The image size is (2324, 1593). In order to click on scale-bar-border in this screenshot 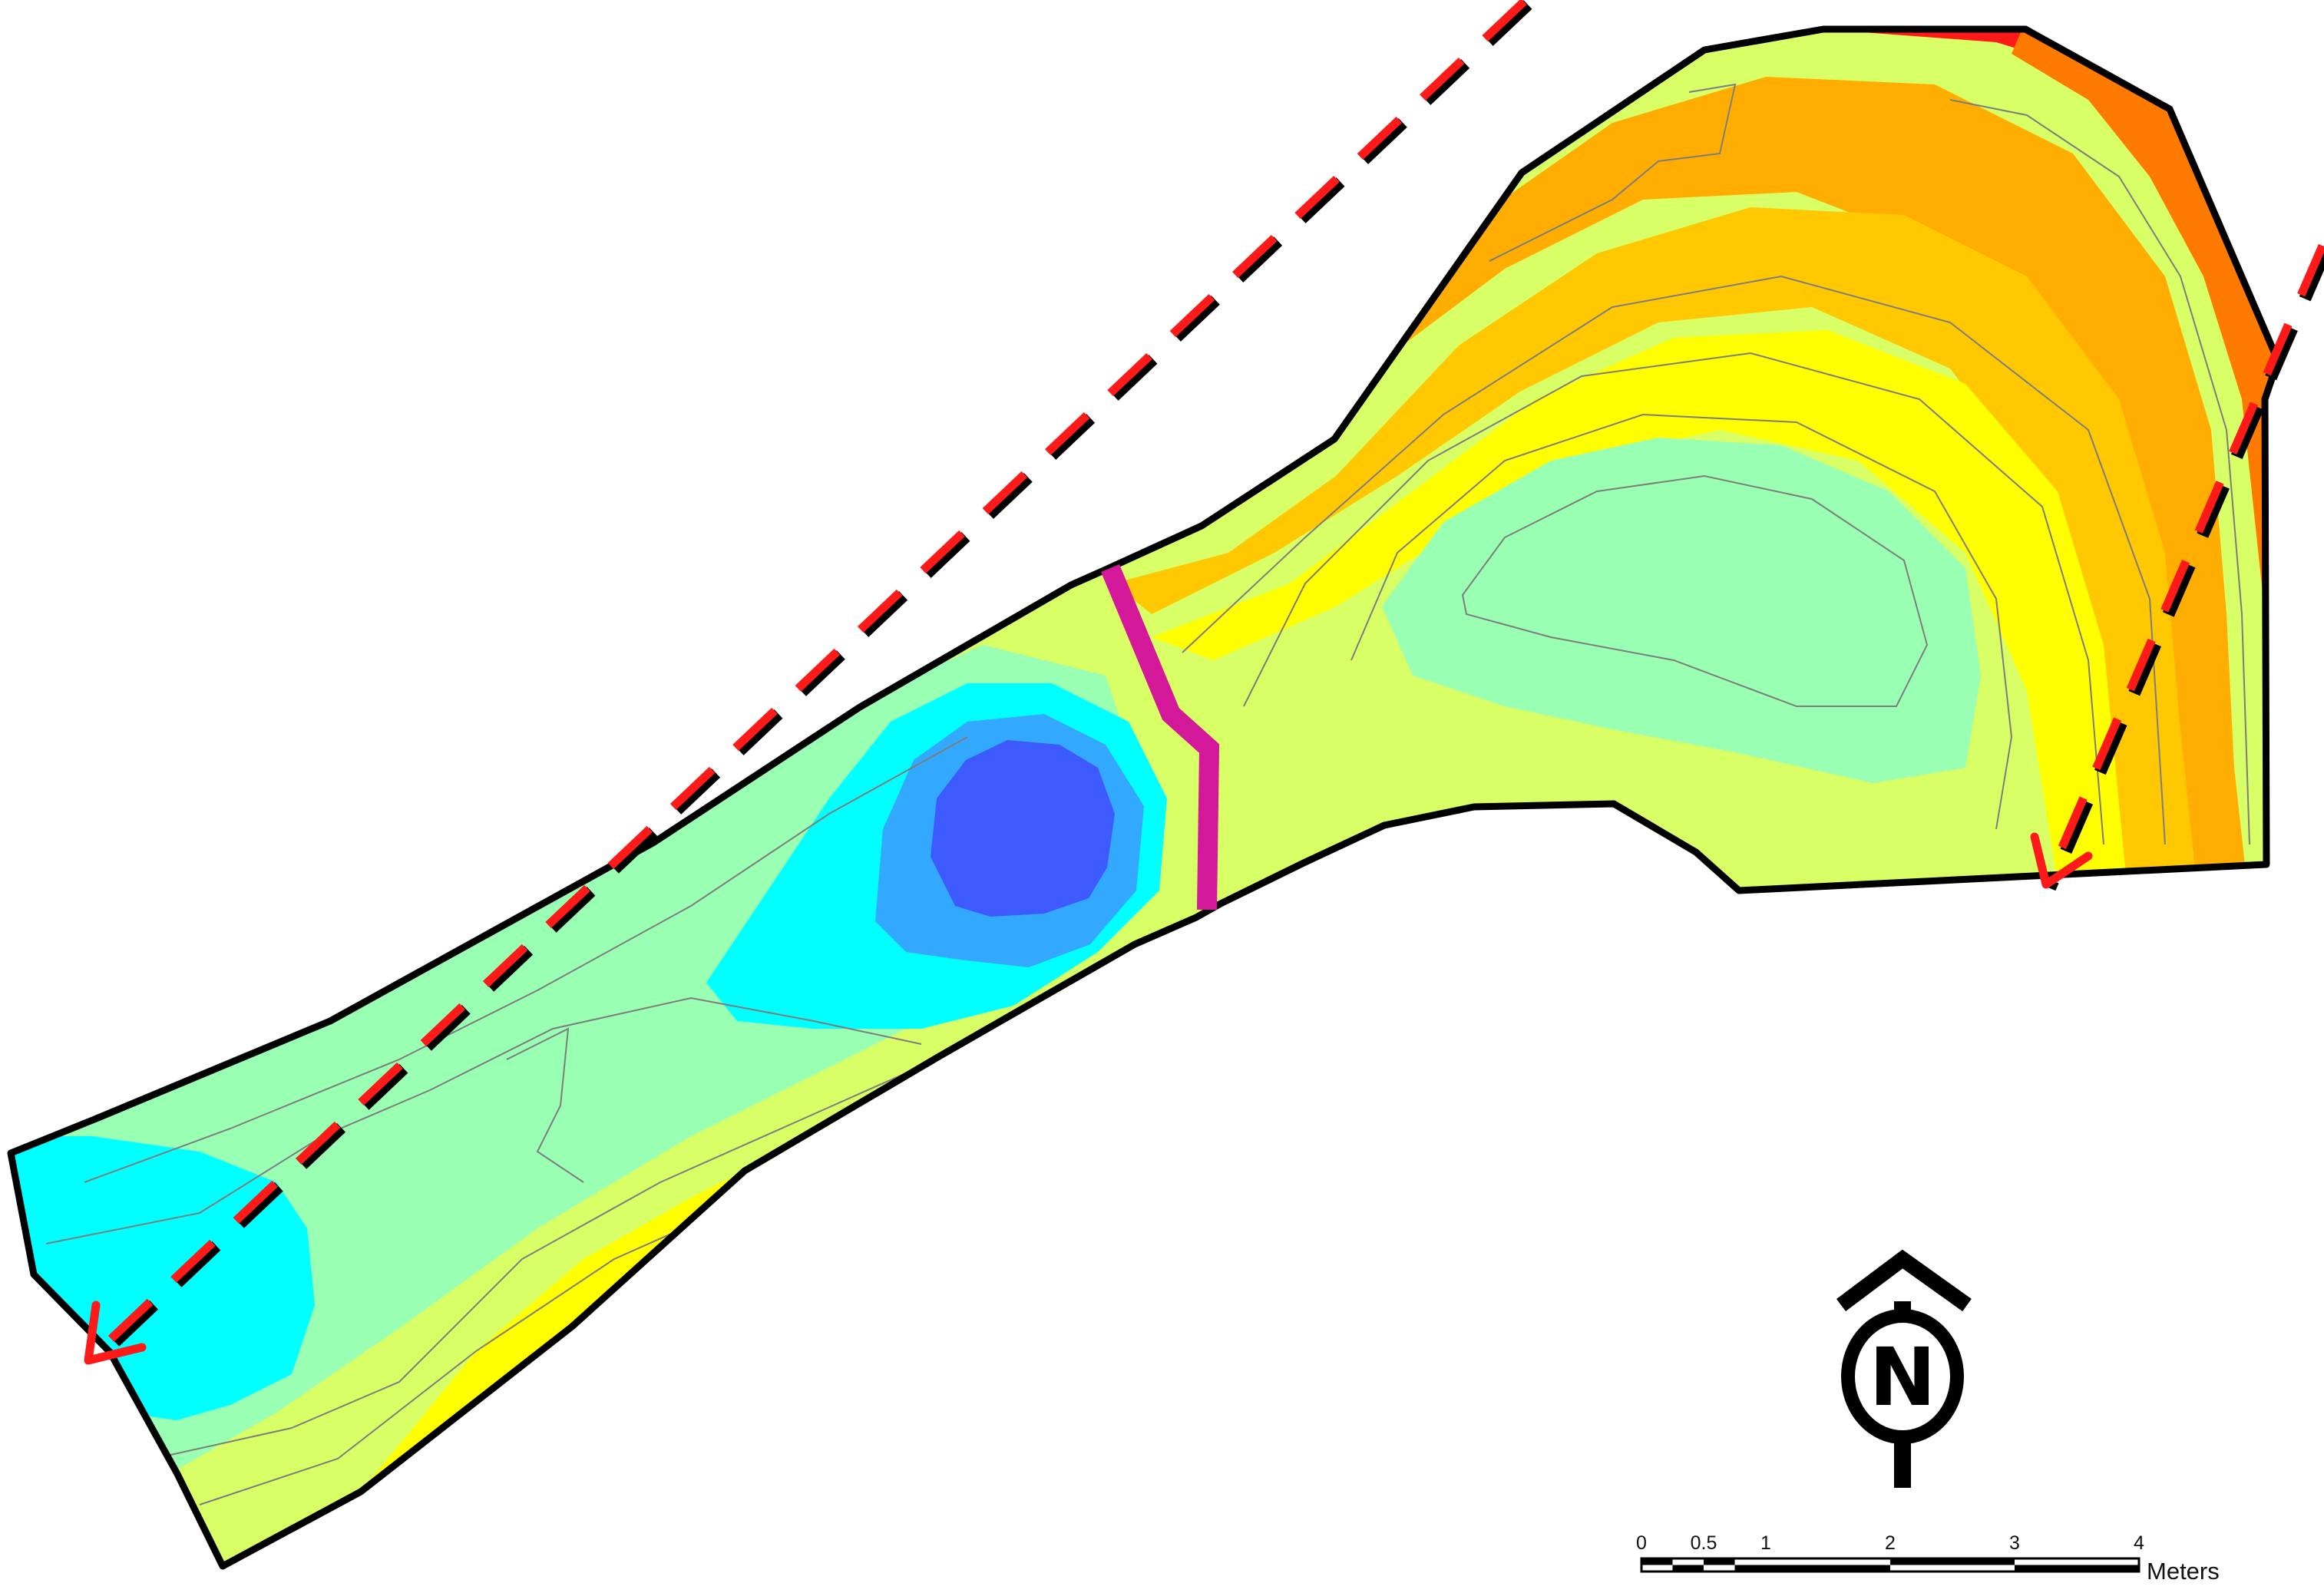, I will do `click(1890, 1565)`.